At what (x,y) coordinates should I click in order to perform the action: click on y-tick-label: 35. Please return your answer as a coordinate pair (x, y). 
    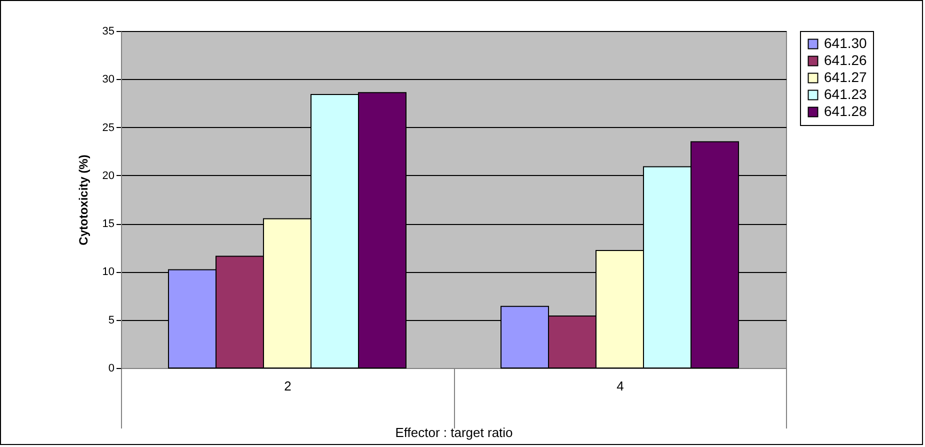
    Looking at the image, I should click on (108, 32).